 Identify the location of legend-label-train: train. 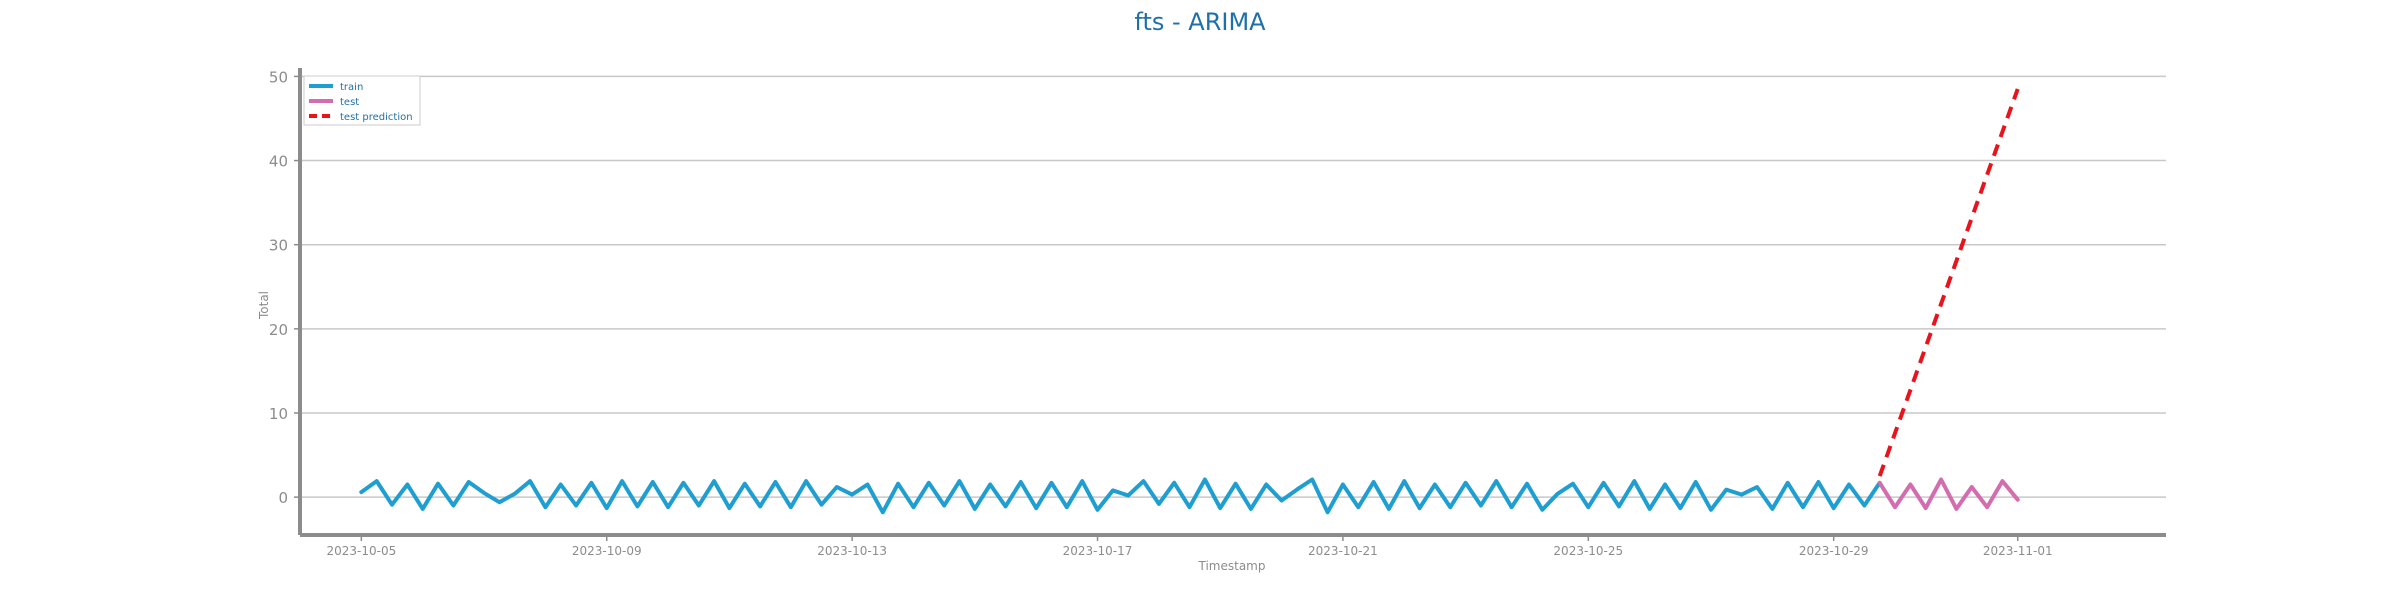
(351, 87).